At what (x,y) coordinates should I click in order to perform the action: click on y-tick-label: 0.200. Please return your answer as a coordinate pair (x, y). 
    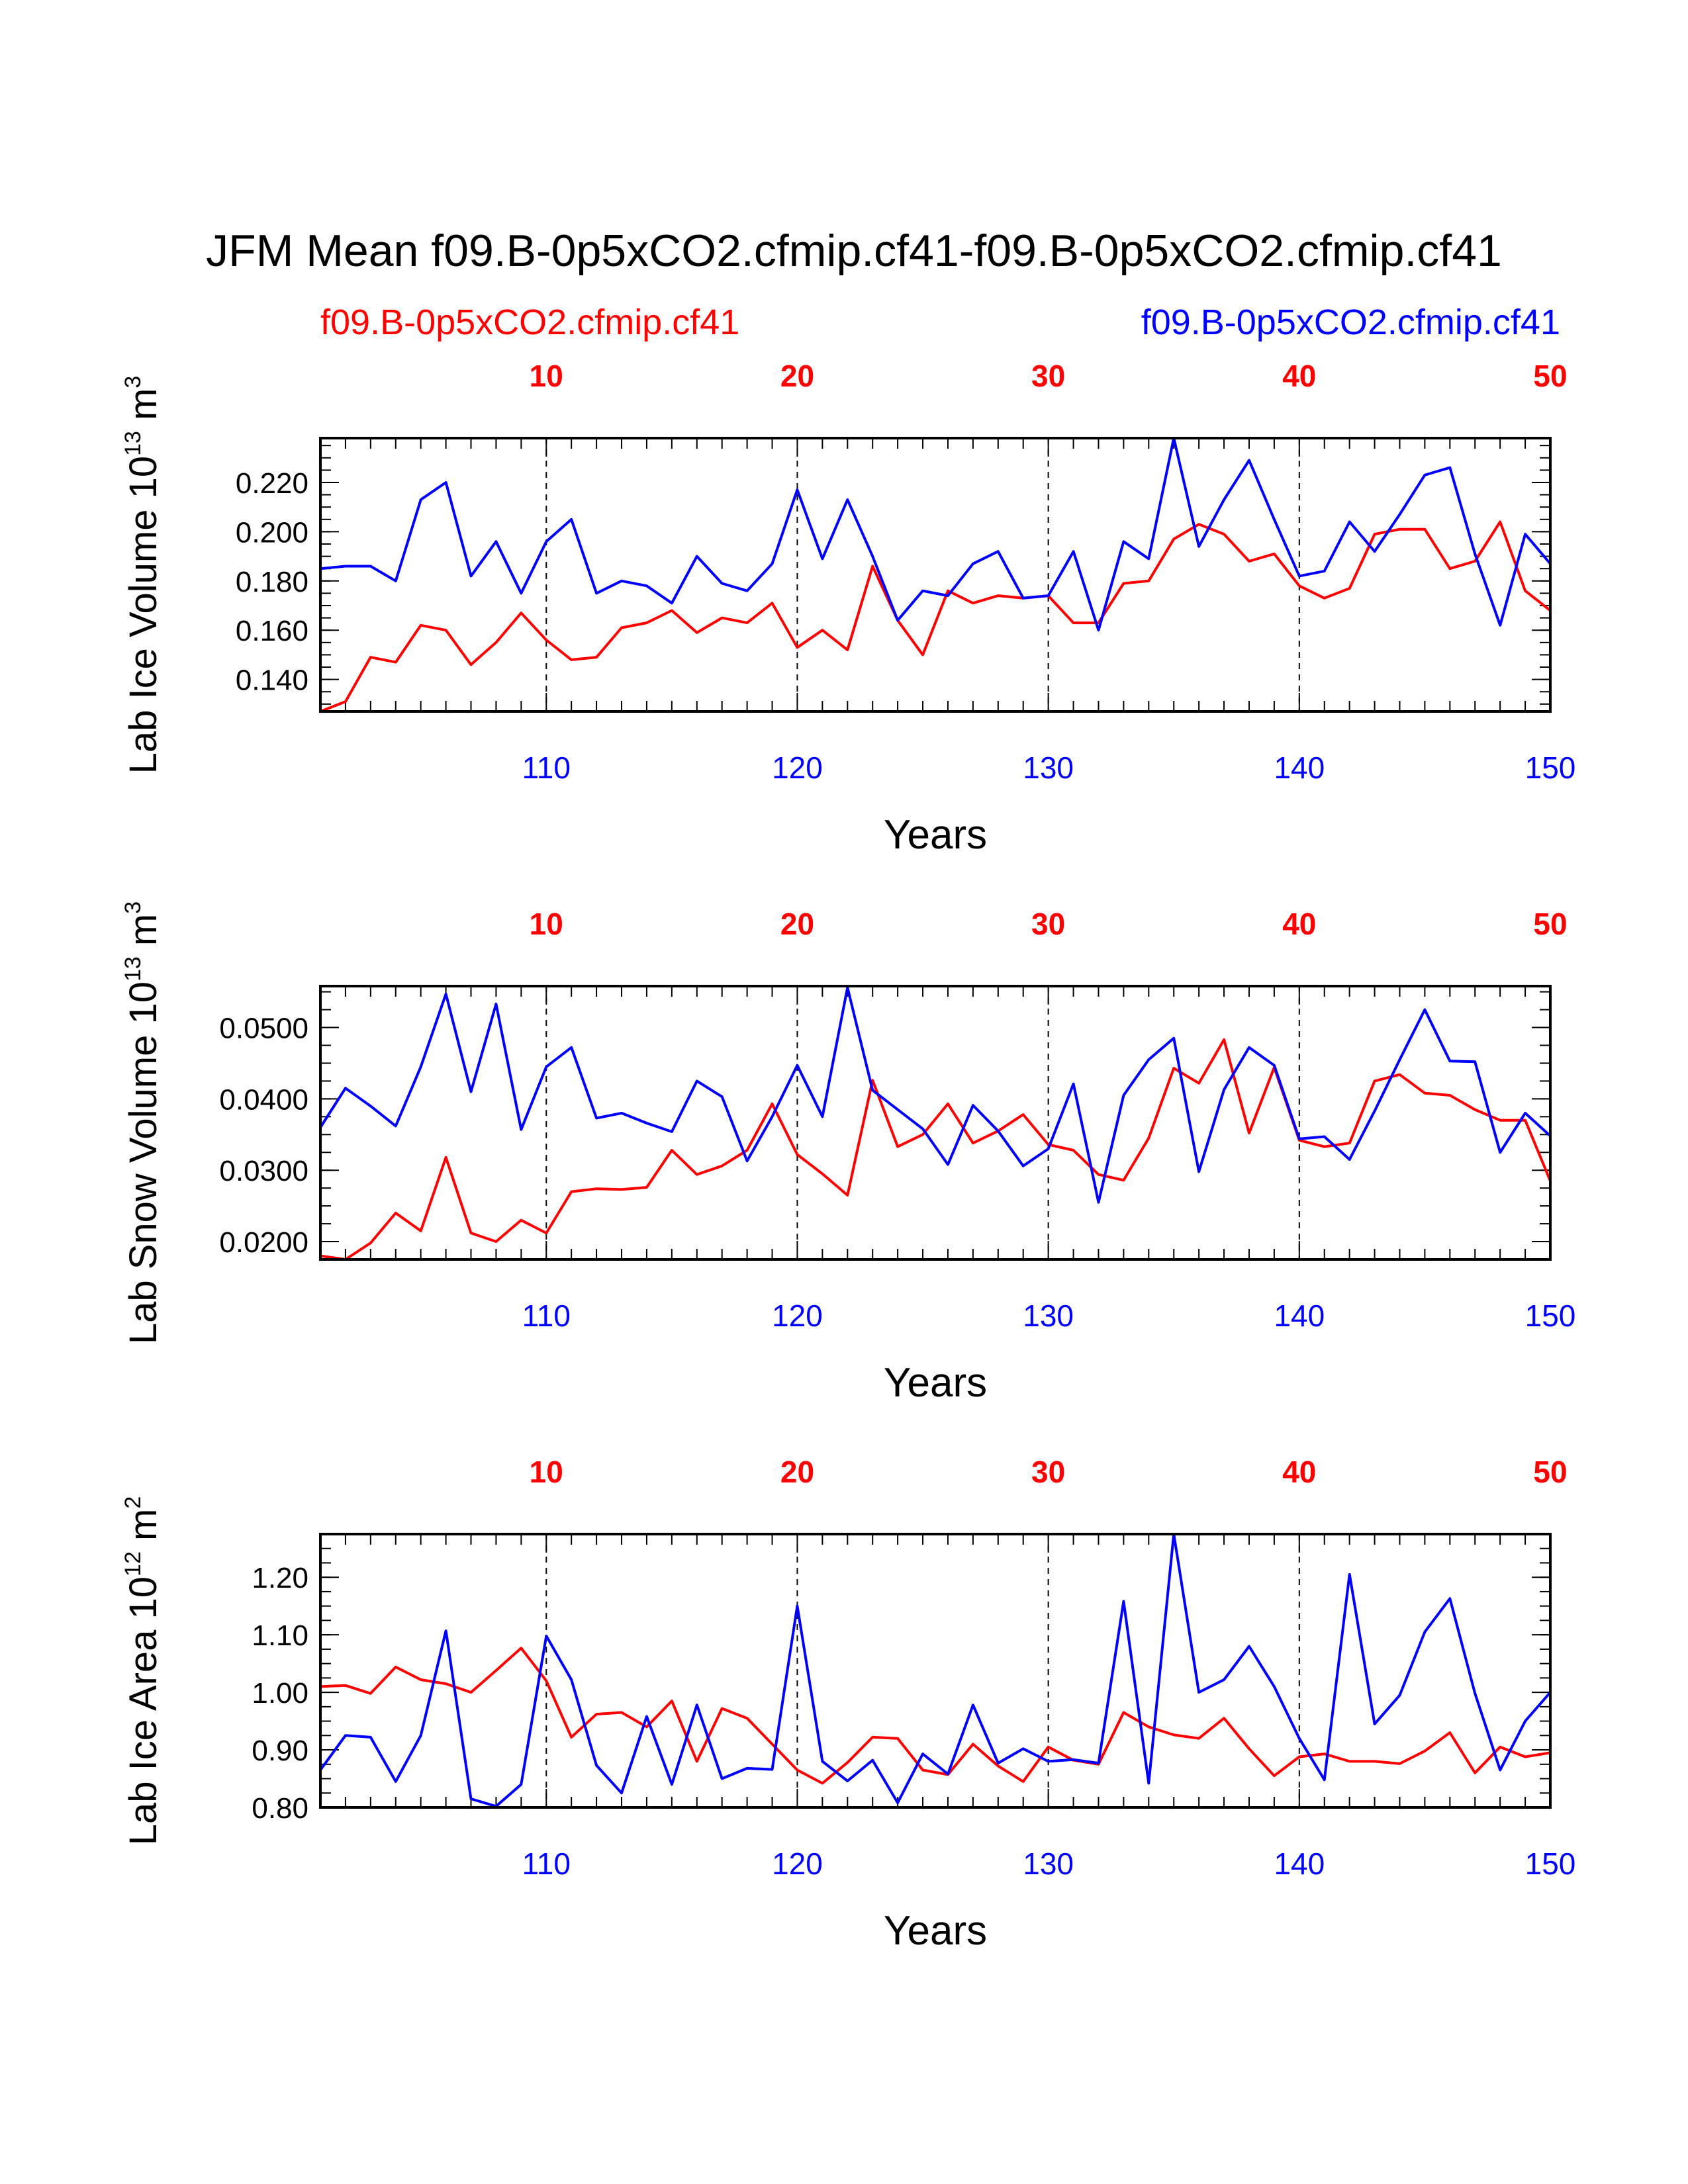
    Looking at the image, I should click on (272, 532).